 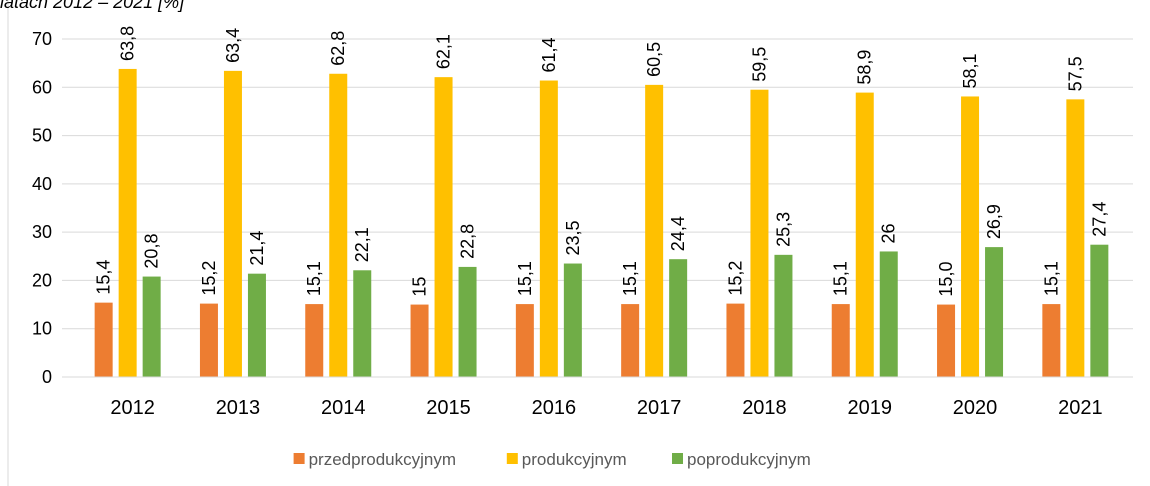 What do you see at coordinates (444, 51) in the screenshot?
I see `value-label: 62,1` at bounding box center [444, 51].